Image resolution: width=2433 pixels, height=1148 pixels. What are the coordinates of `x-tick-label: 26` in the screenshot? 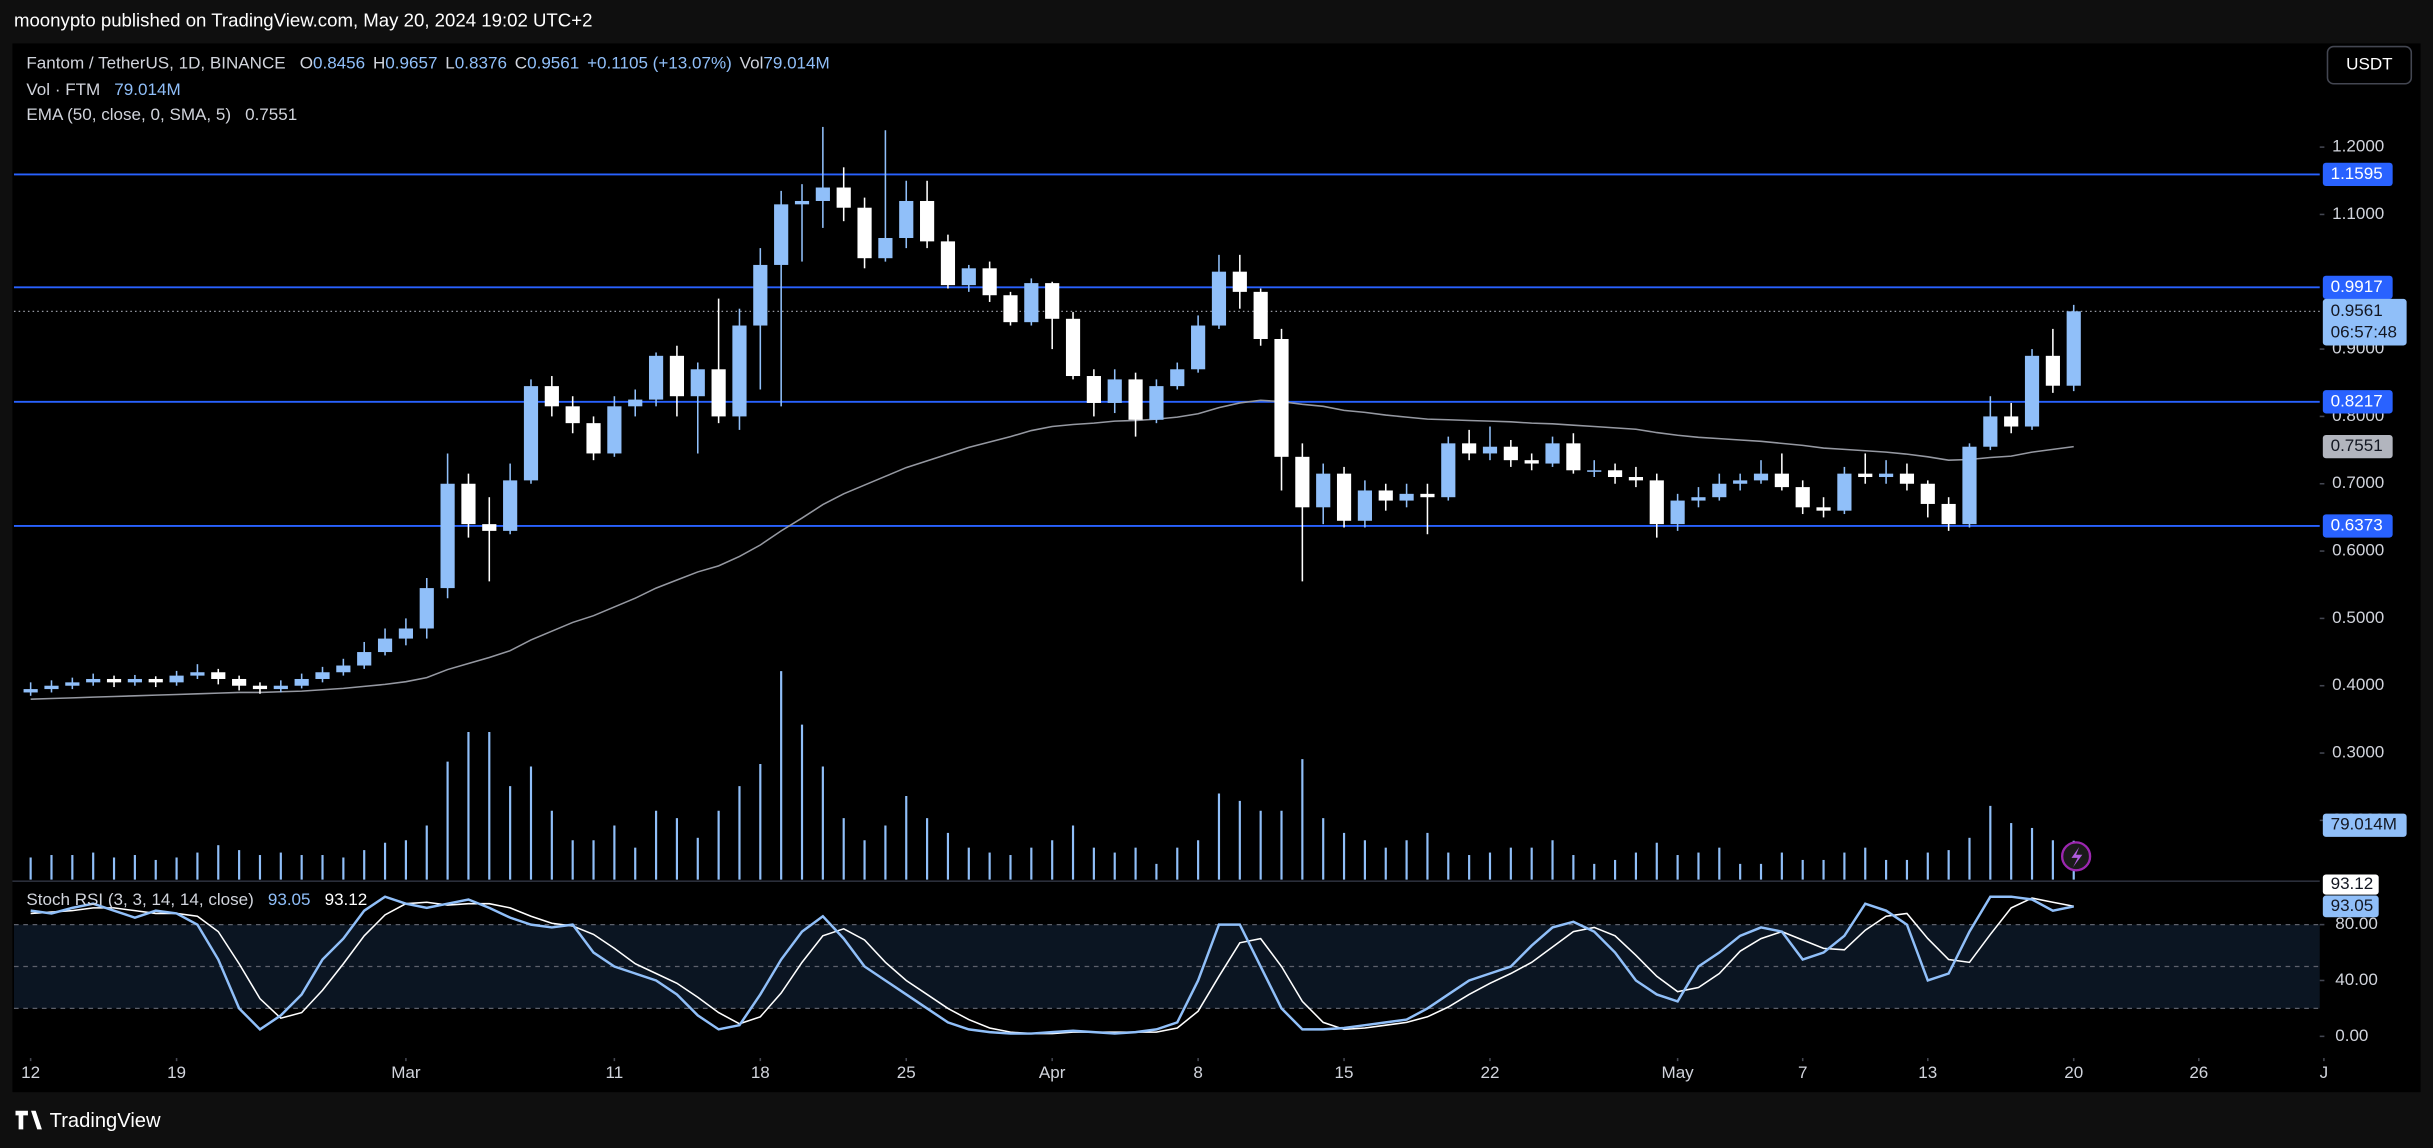 It's located at (2198, 1072).